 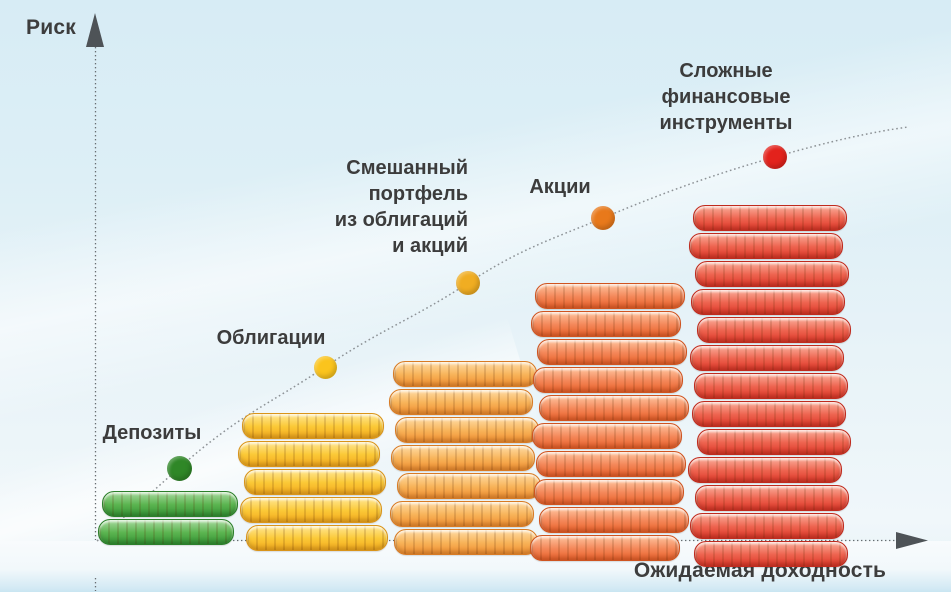 I want to click on curve-dot-bonds, so click(x=325, y=367).